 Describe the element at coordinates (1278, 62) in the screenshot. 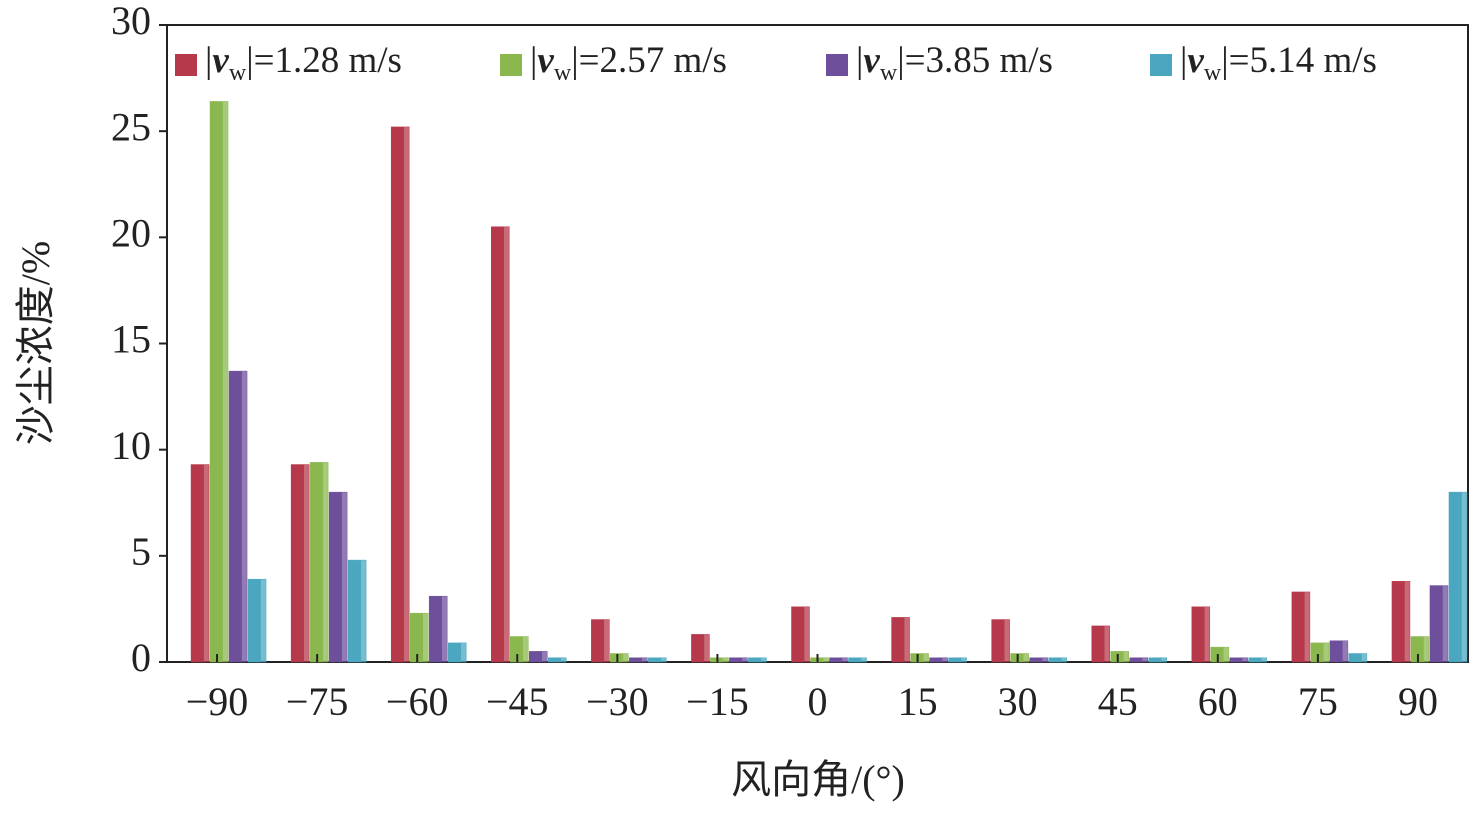

I see `legend-label: |vw|=5.14 m/s` at that location.